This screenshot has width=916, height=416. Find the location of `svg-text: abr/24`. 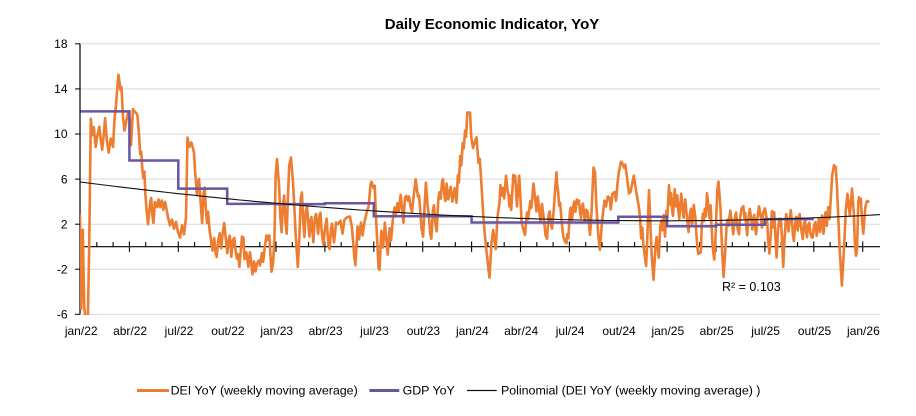

svg-text: abr/24 is located at coordinates (521, 331).